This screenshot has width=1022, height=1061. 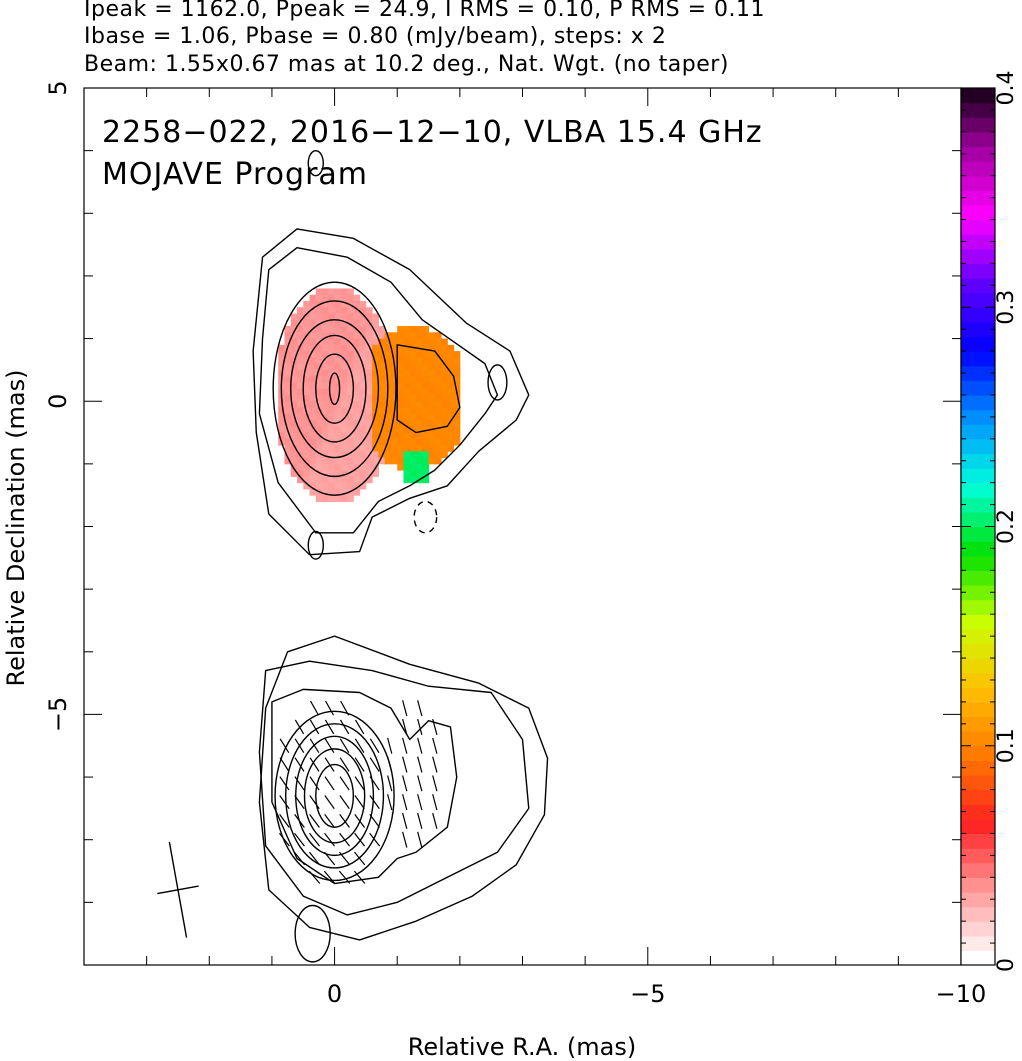 I want to click on x-tick-label: −10, so click(x=961, y=994).